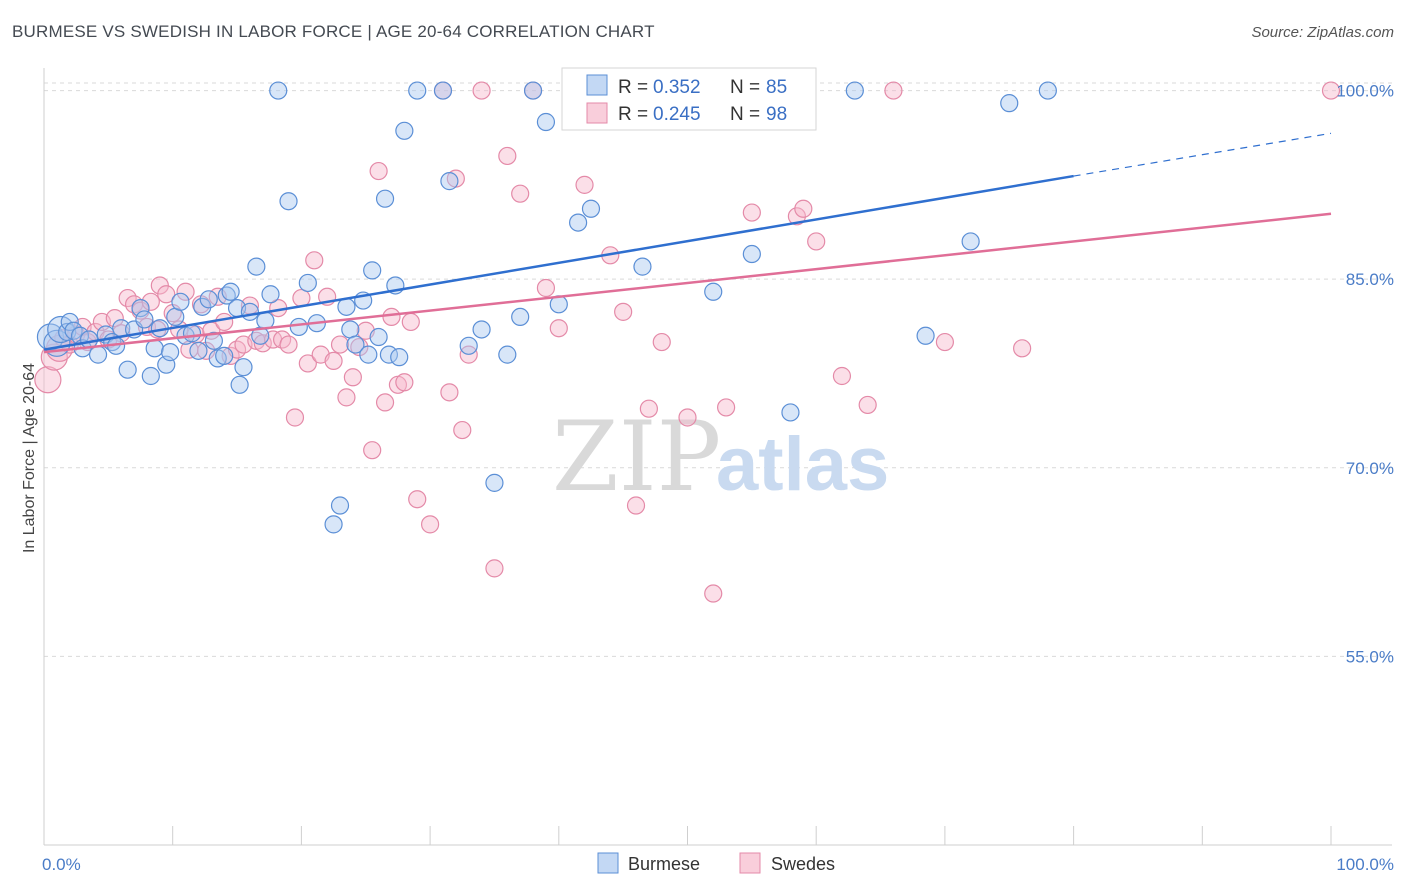 This screenshot has height=892, width=1406. I want to click on x-tick-label-max: 100.0%, so click(1365, 864).